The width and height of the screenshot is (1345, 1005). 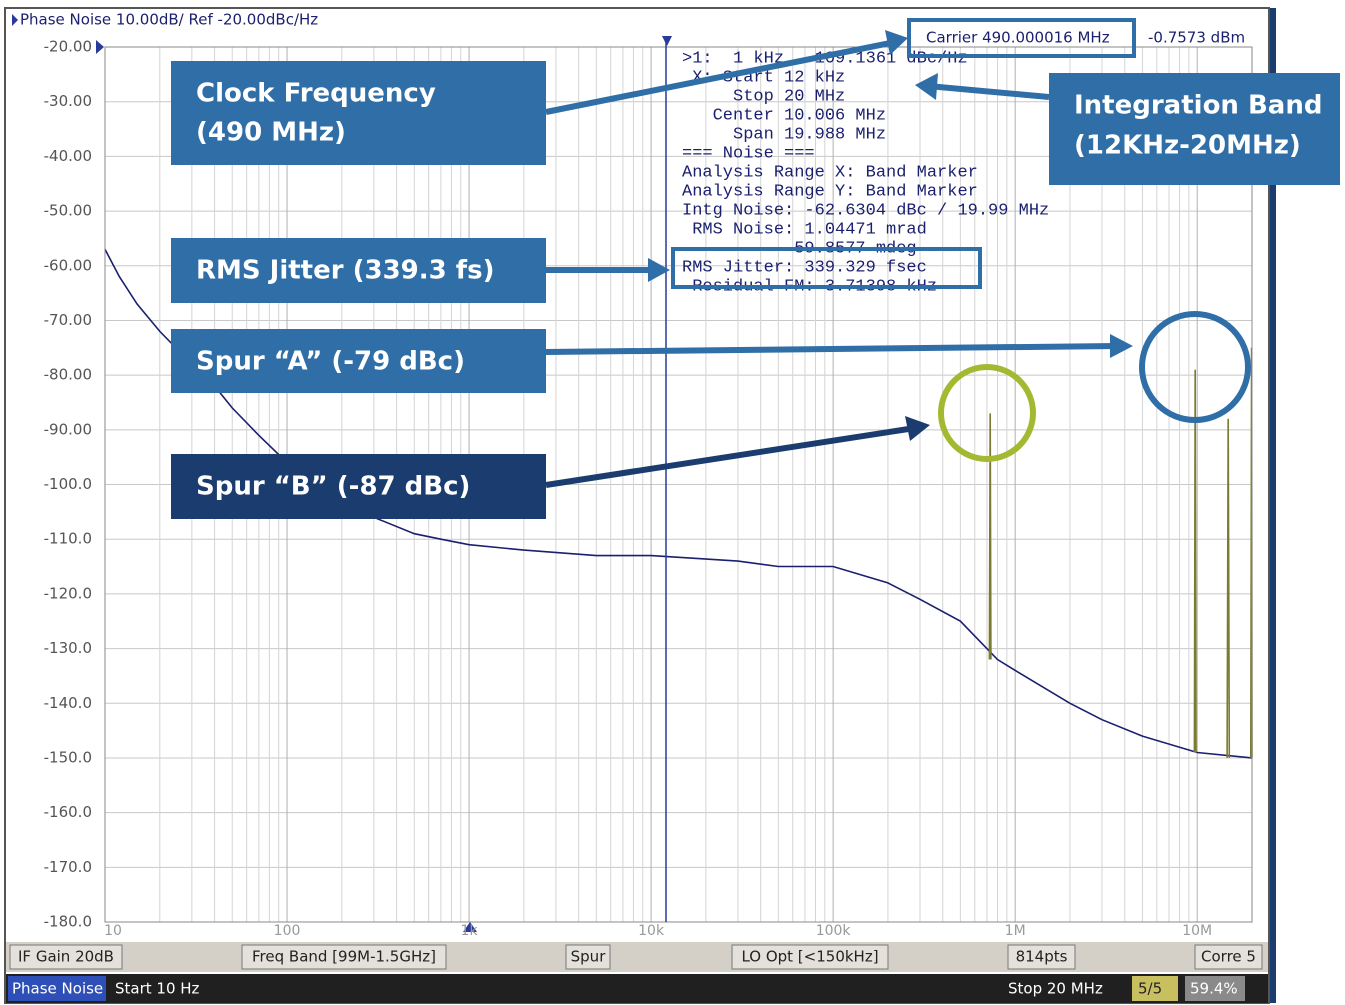 What do you see at coordinates (763, 77) in the screenshot?
I see `readout-line: X: Start 12 kHz` at bounding box center [763, 77].